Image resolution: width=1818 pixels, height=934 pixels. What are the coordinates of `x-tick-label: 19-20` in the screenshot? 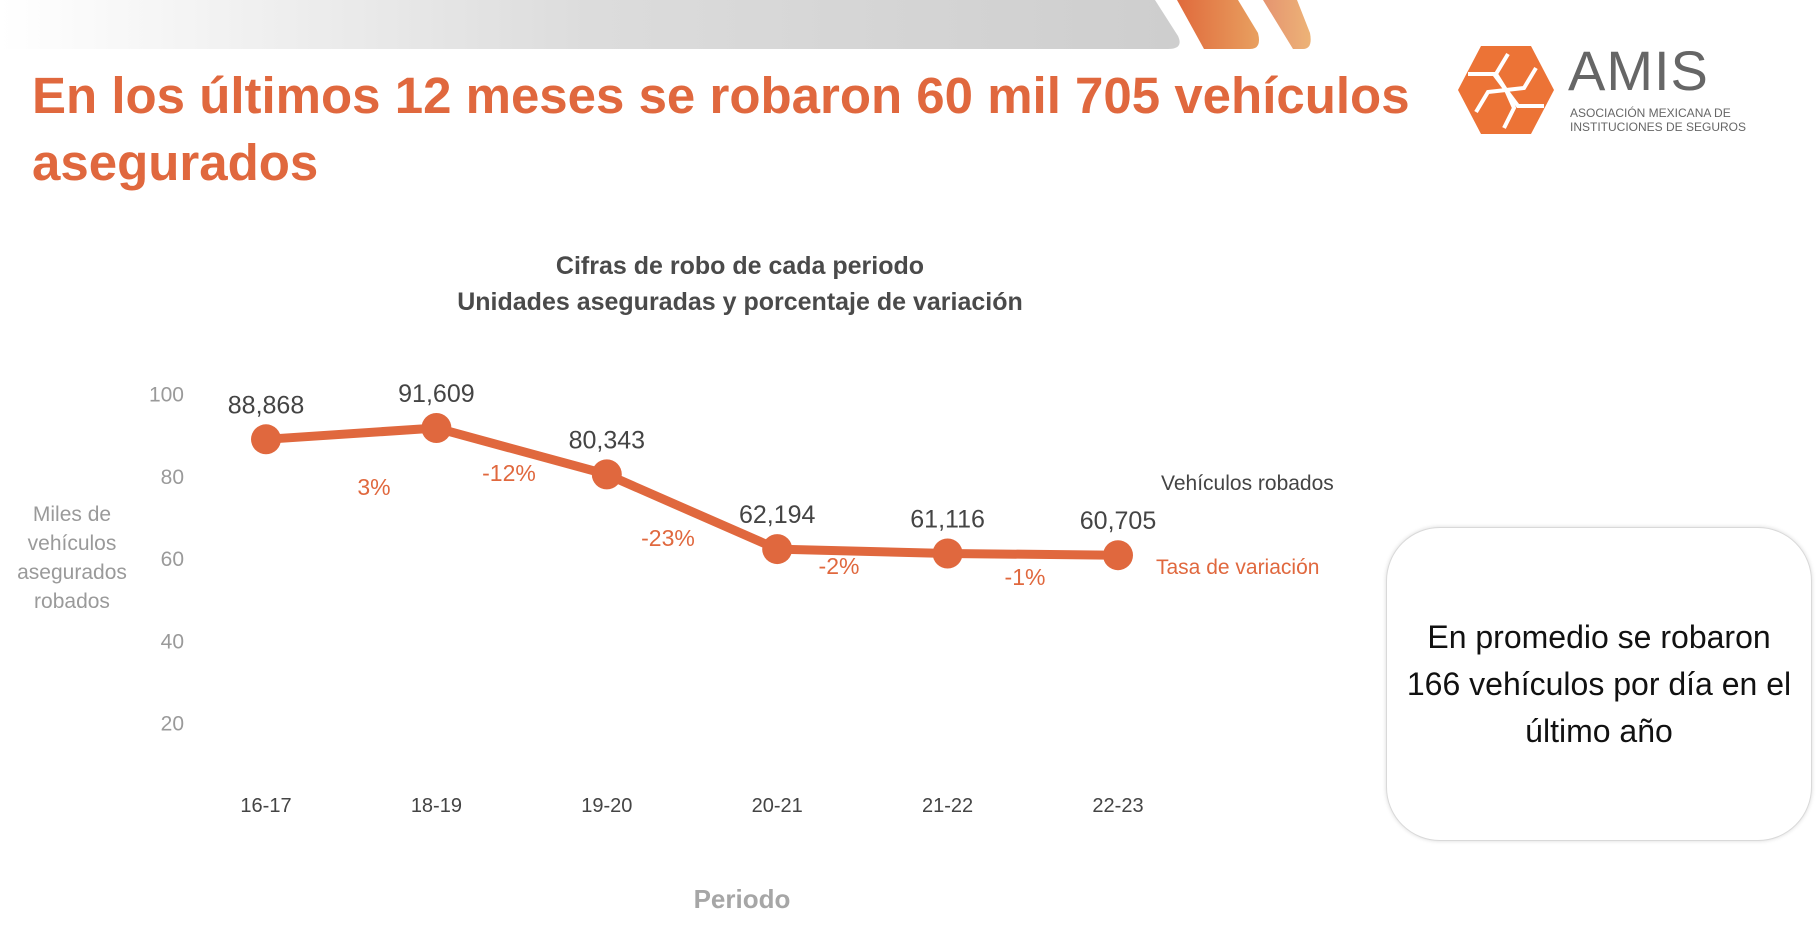 It's located at (606, 806).